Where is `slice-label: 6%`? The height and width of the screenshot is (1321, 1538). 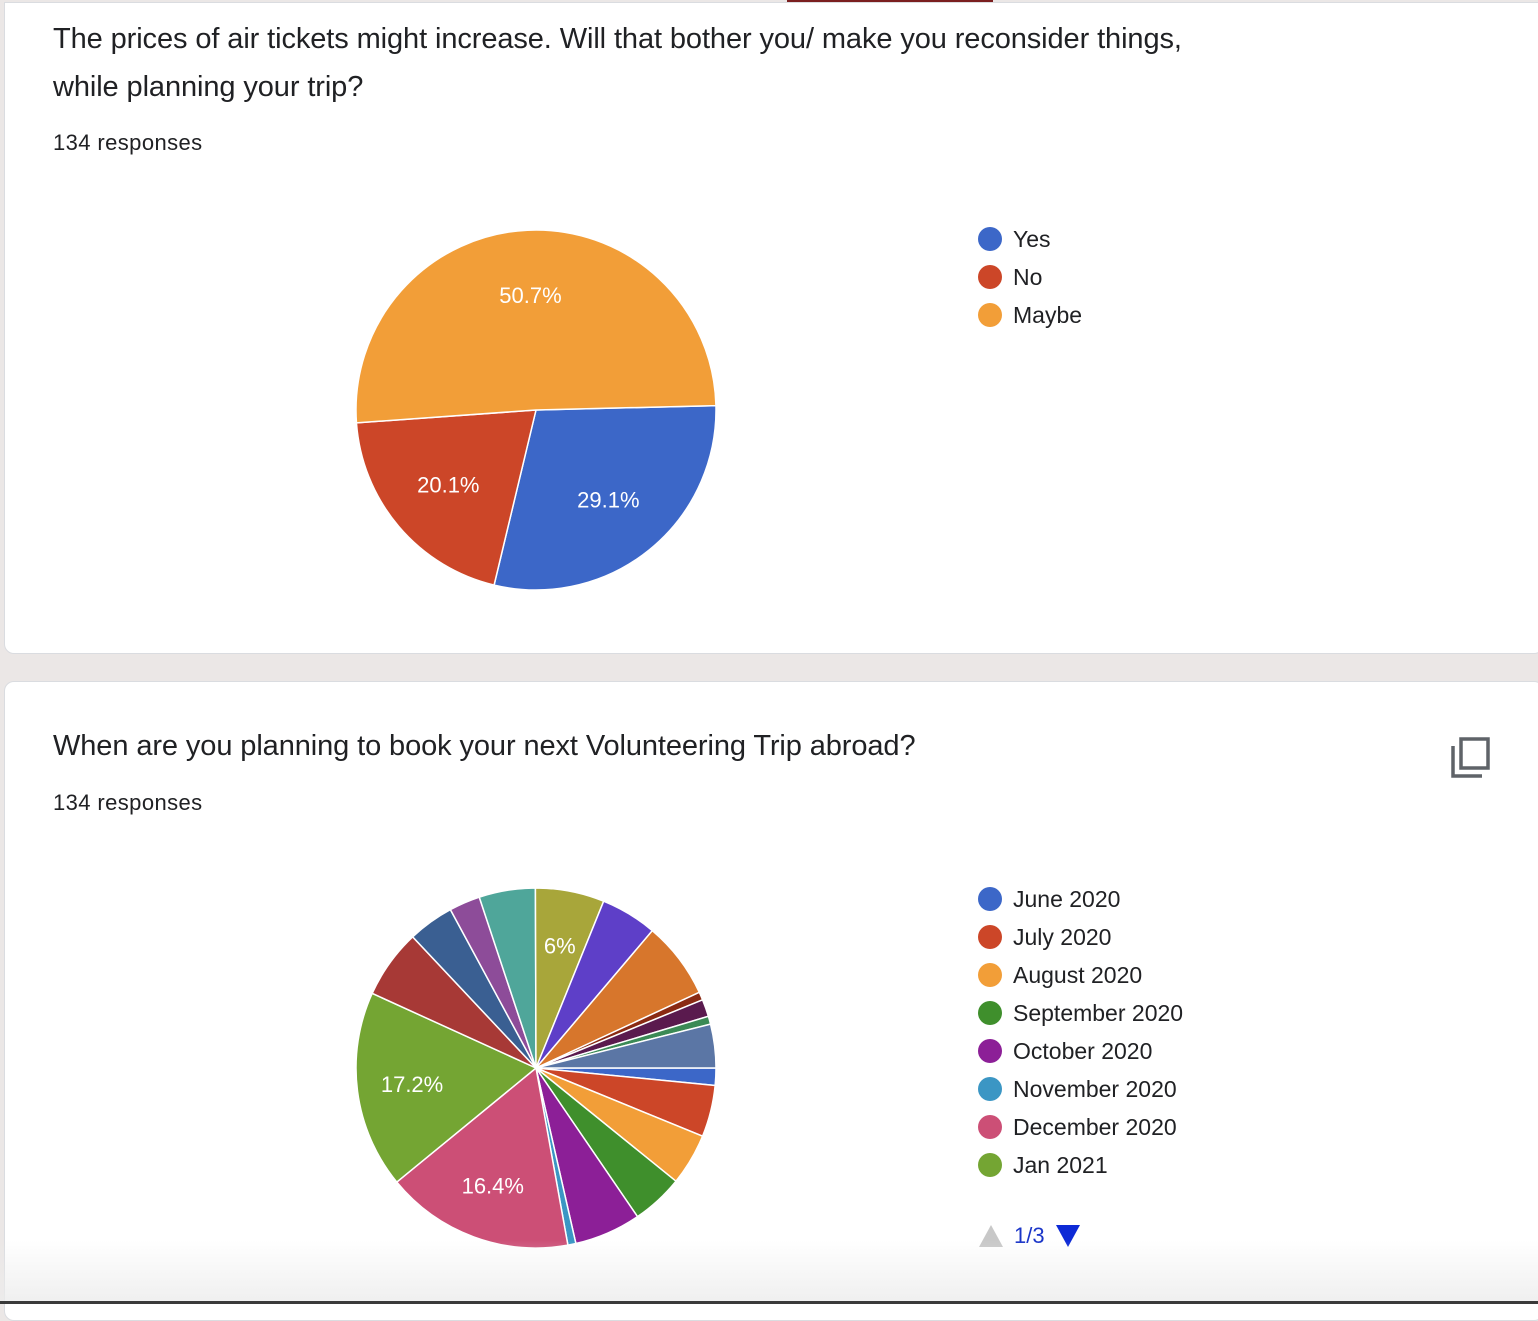
slice-label: 6% is located at coordinates (560, 945).